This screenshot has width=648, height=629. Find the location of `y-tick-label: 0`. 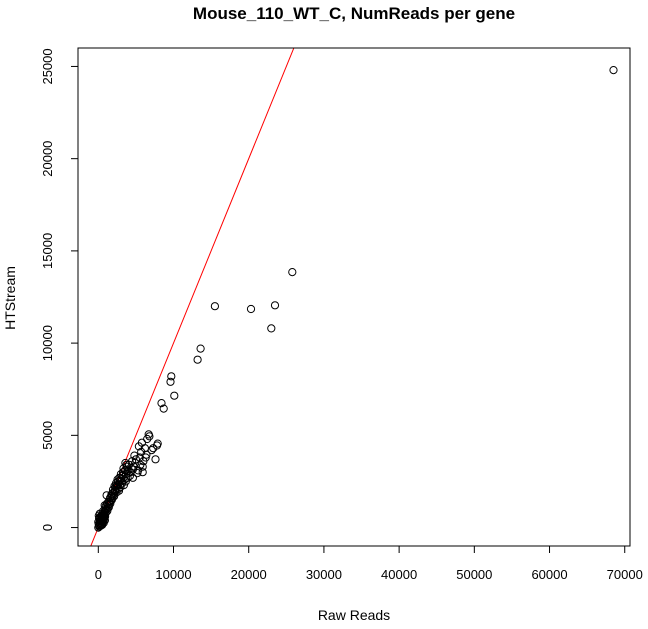

y-tick-label: 0 is located at coordinates (47, 527).